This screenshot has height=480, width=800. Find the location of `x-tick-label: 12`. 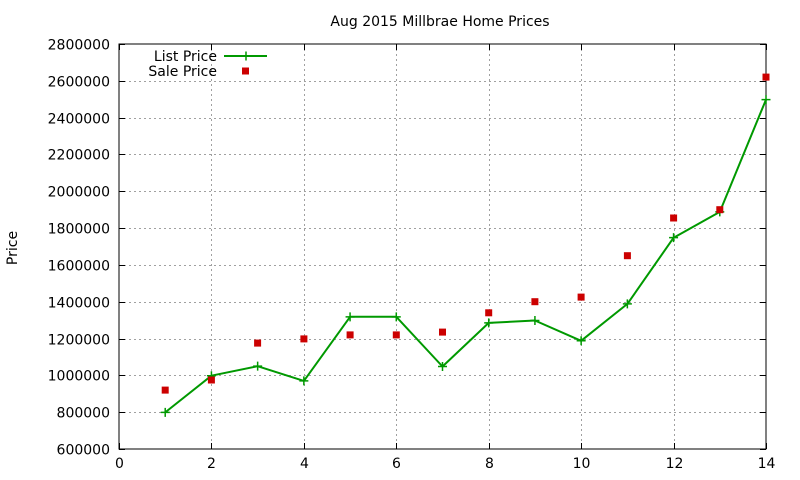

x-tick-label: 12 is located at coordinates (675, 464).